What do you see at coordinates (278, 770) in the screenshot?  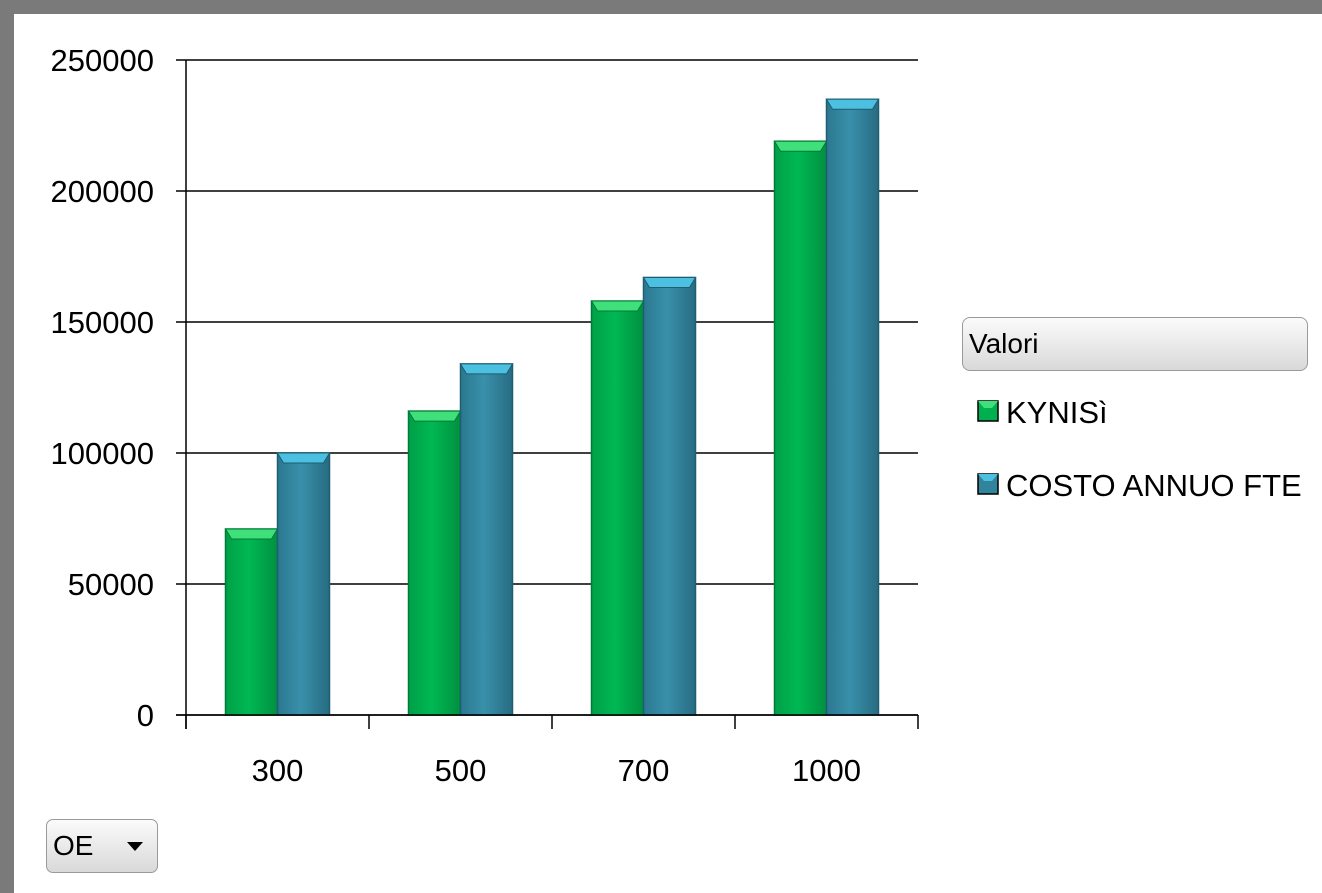 I see `x-tick-label: 300` at bounding box center [278, 770].